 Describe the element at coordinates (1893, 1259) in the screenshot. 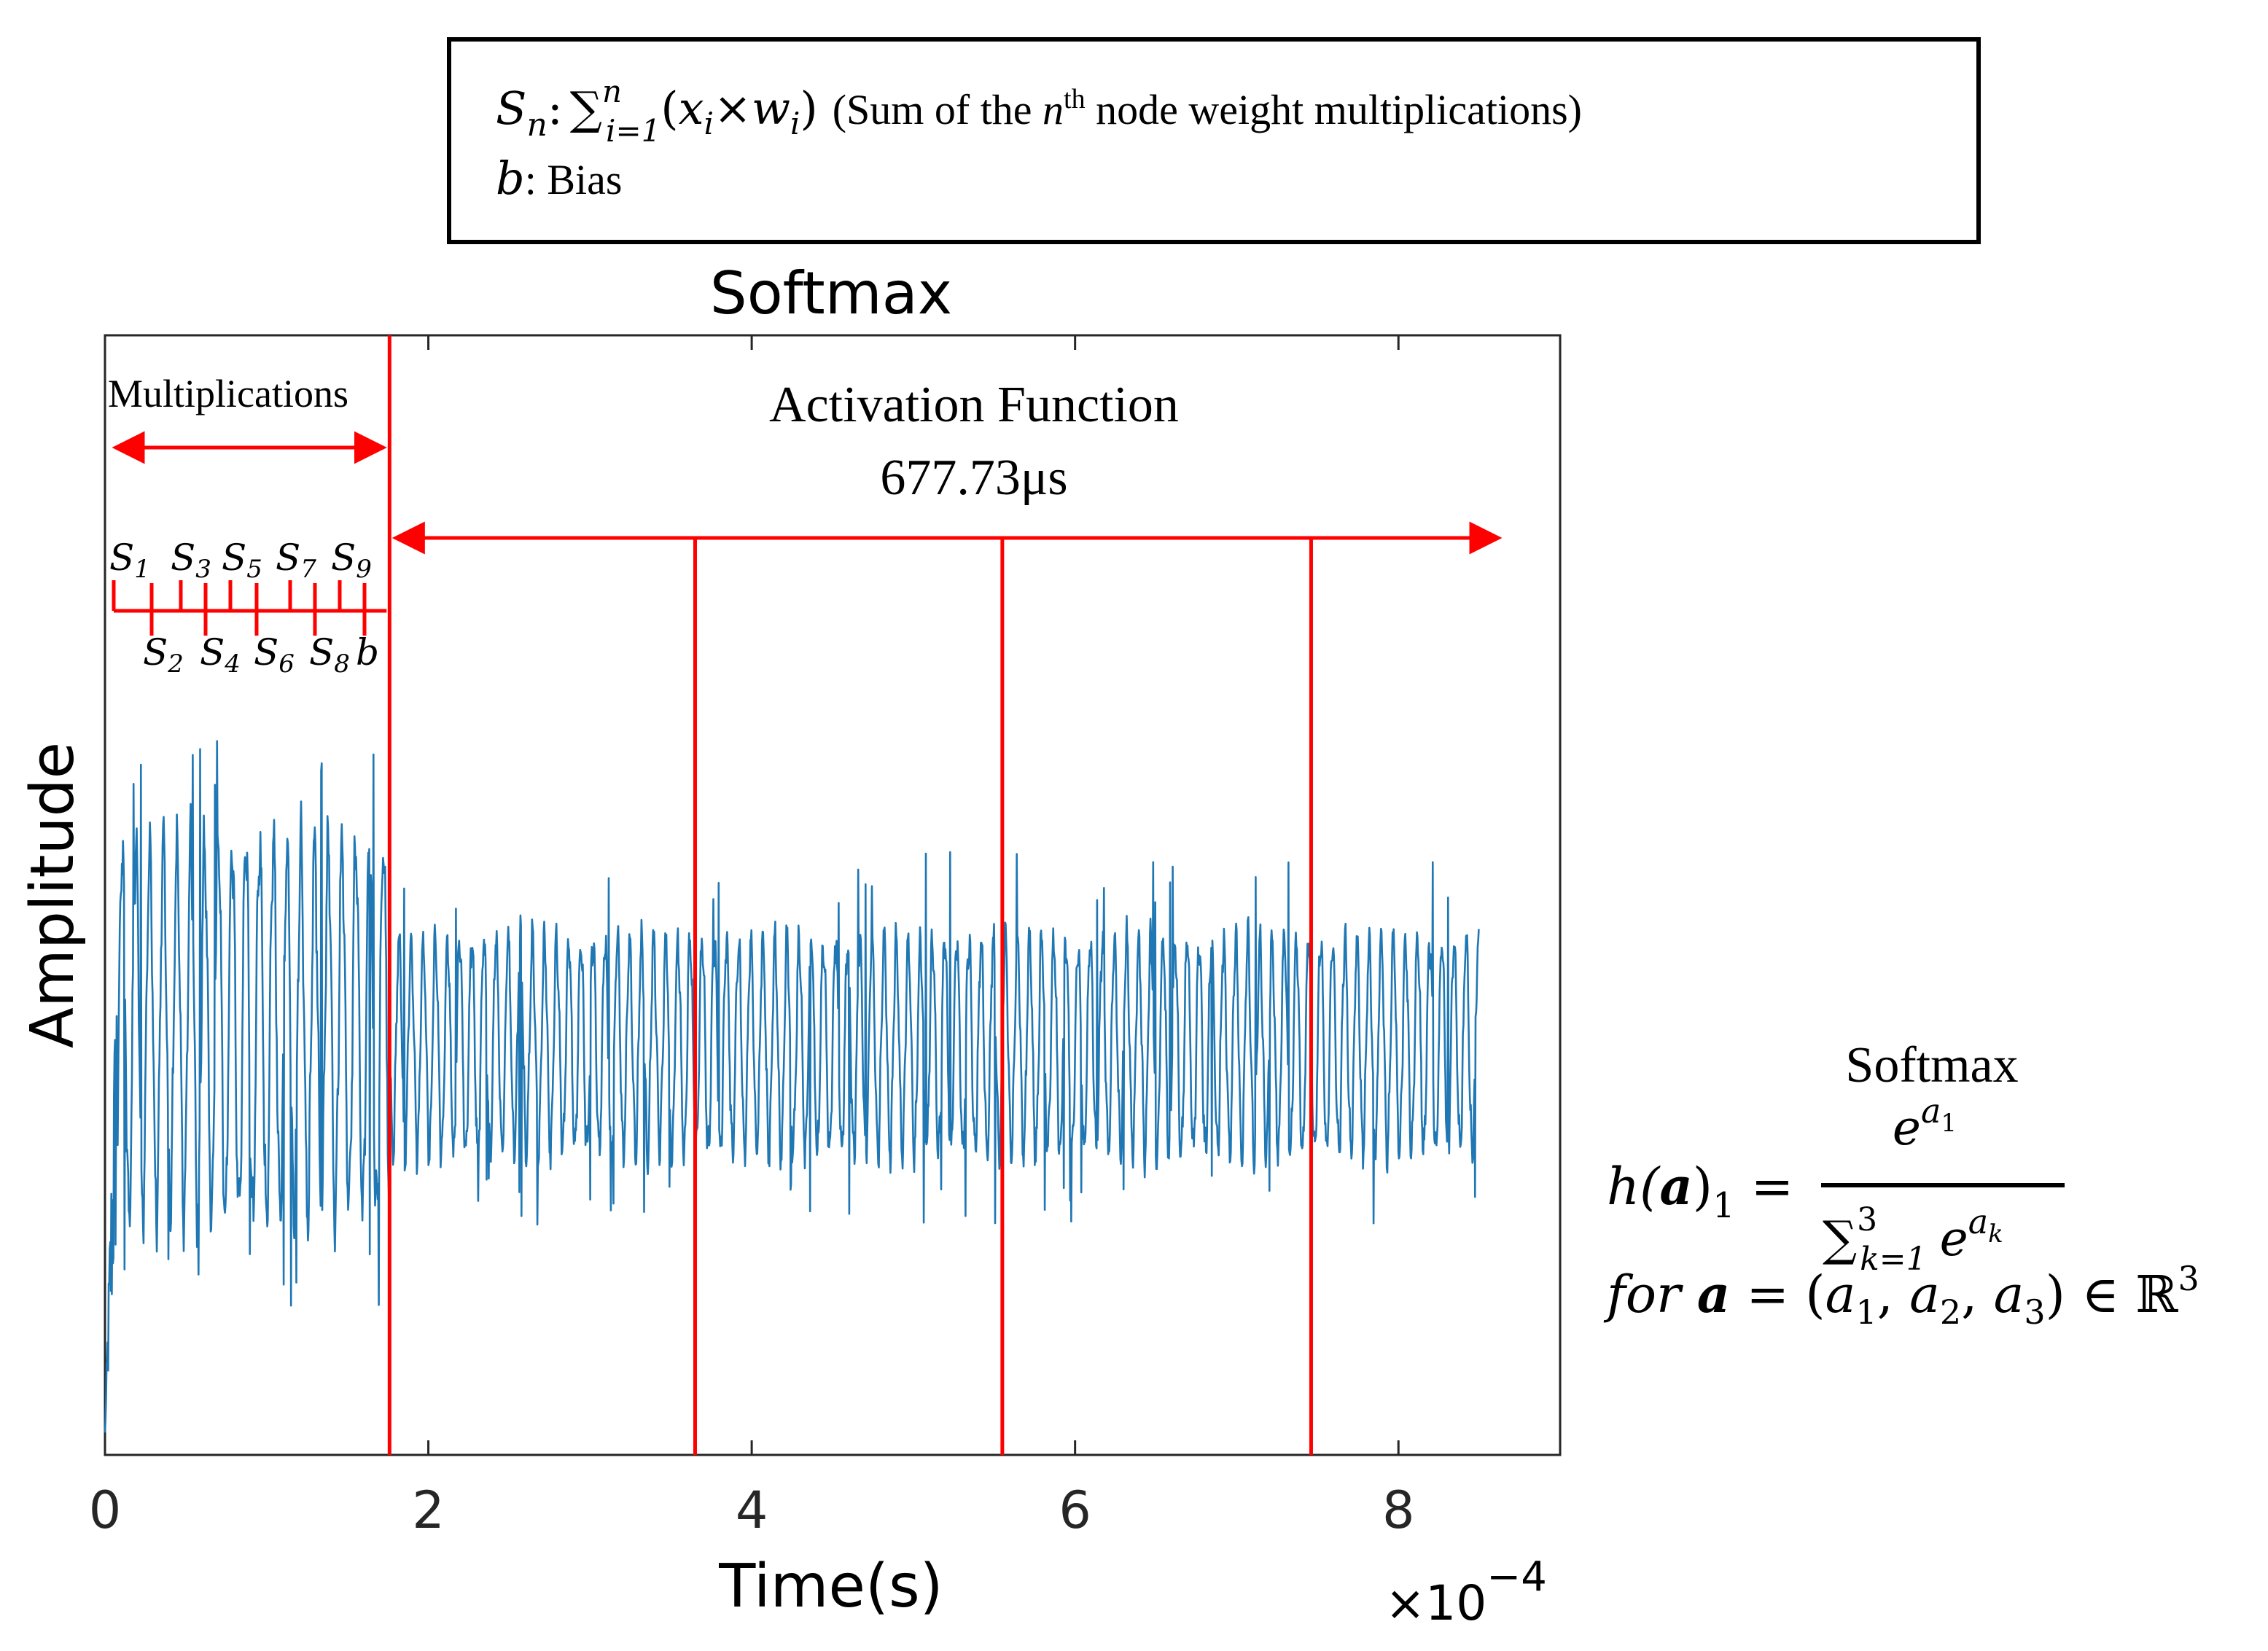

I see `den-sum-sub: k=1` at that location.